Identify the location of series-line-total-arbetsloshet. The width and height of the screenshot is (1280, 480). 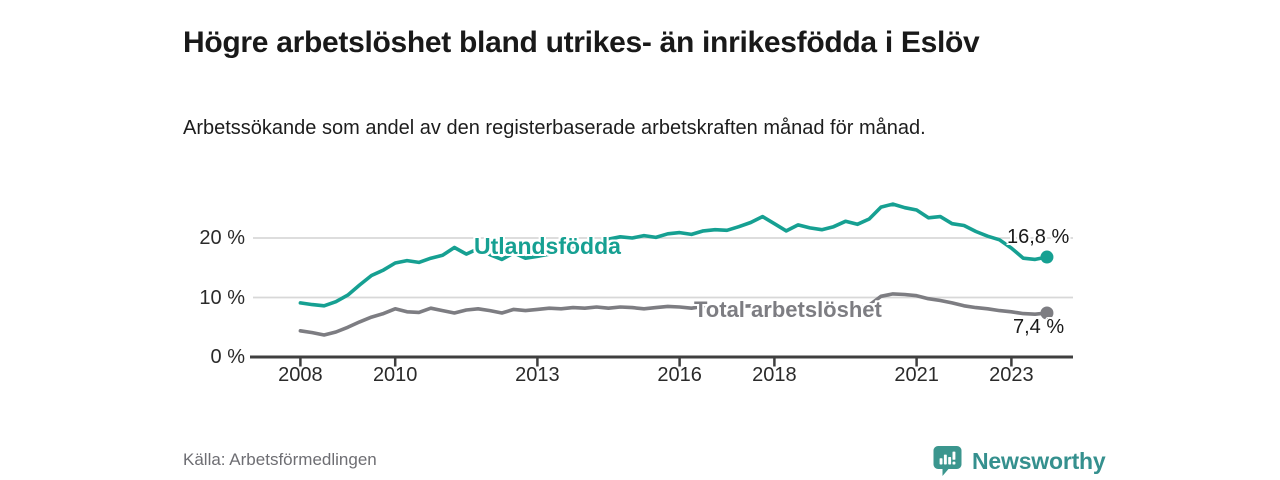
(673, 314).